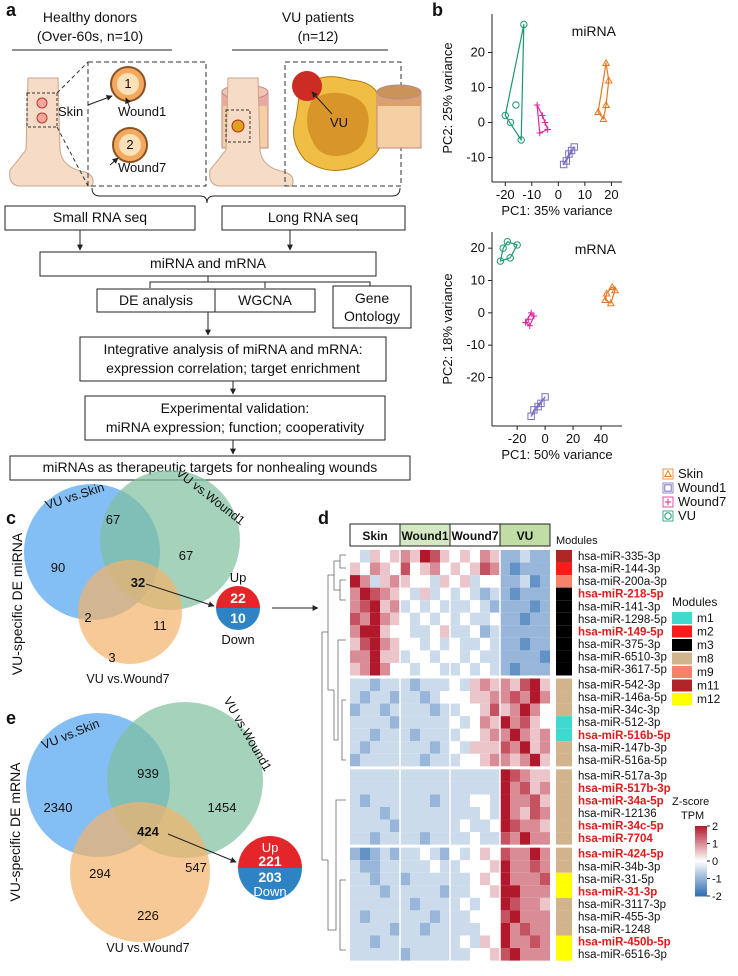 The width and height of the screenshot is (738, 976). What do you see at coordinates (619, 917) in the screenshot?
I see `row-label: hsa-miR-455-3p` at bounding box center [619, 917].